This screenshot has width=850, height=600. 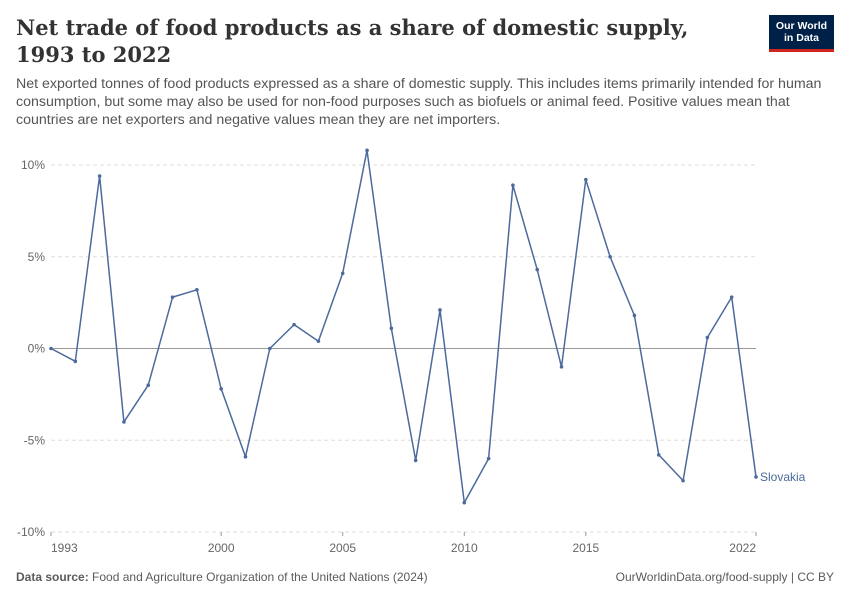 I want to click on y-tick-label: -10%, so click(x=31, y=532).